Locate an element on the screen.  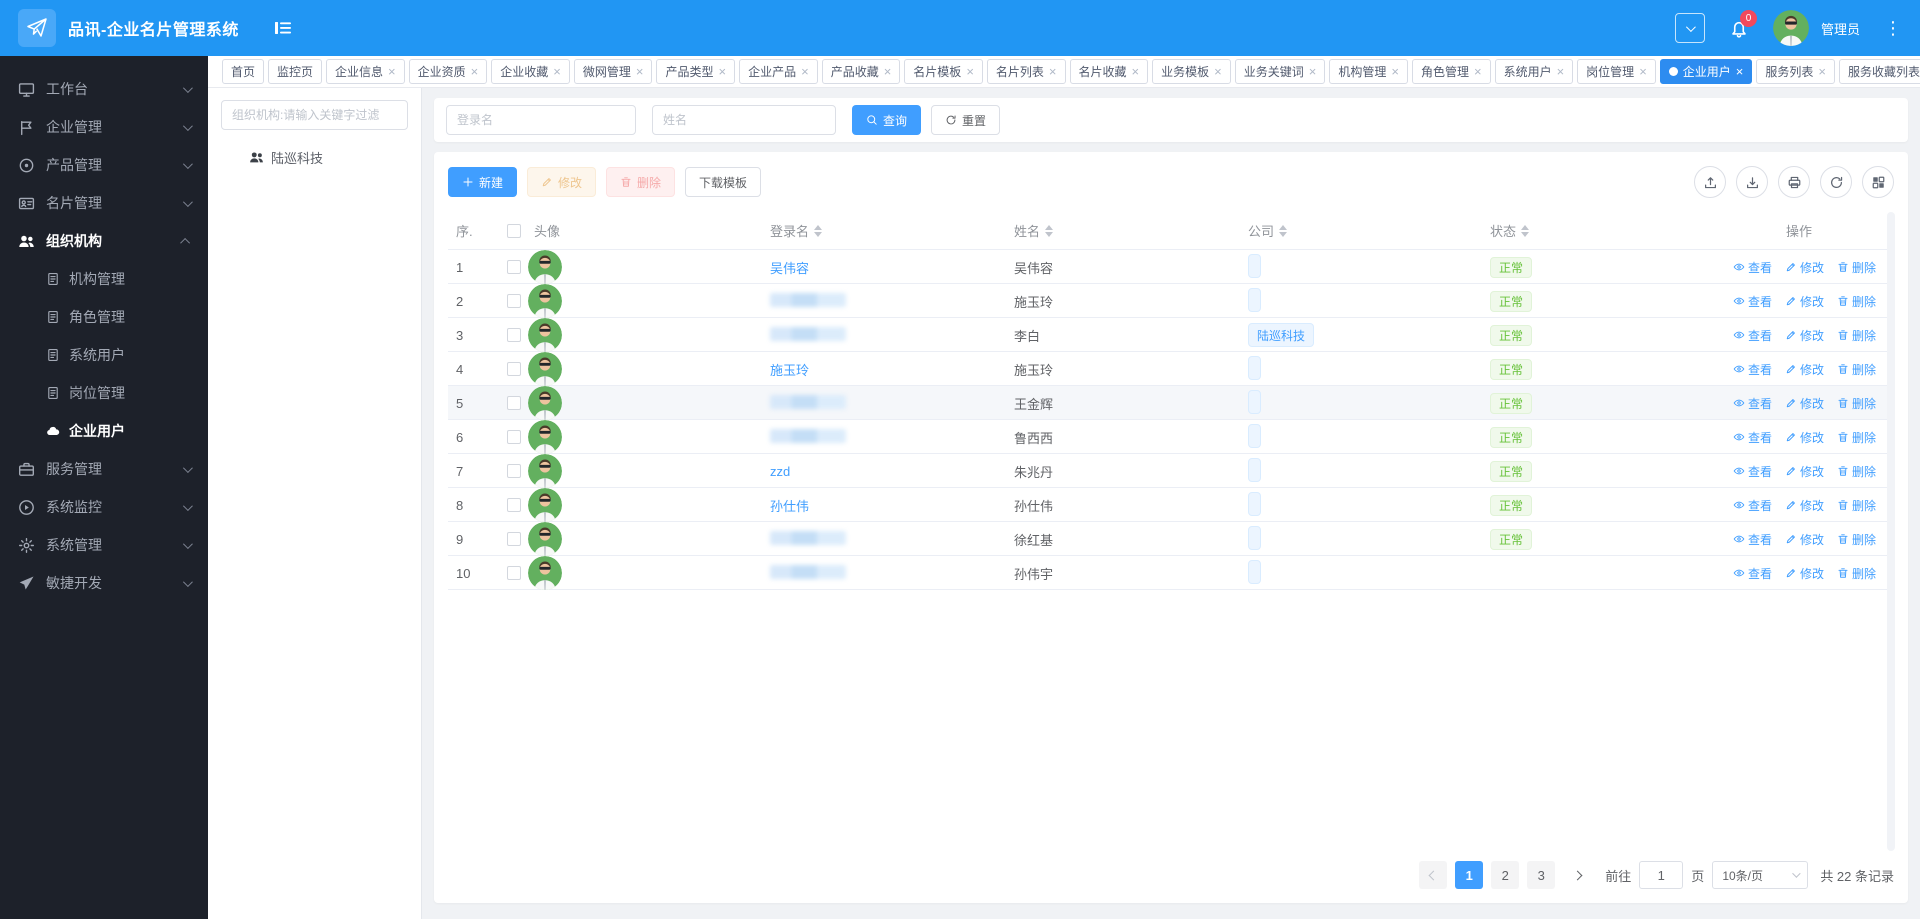
tab-业务模板: 业务模板 × is located at coordinates (1191, 71).